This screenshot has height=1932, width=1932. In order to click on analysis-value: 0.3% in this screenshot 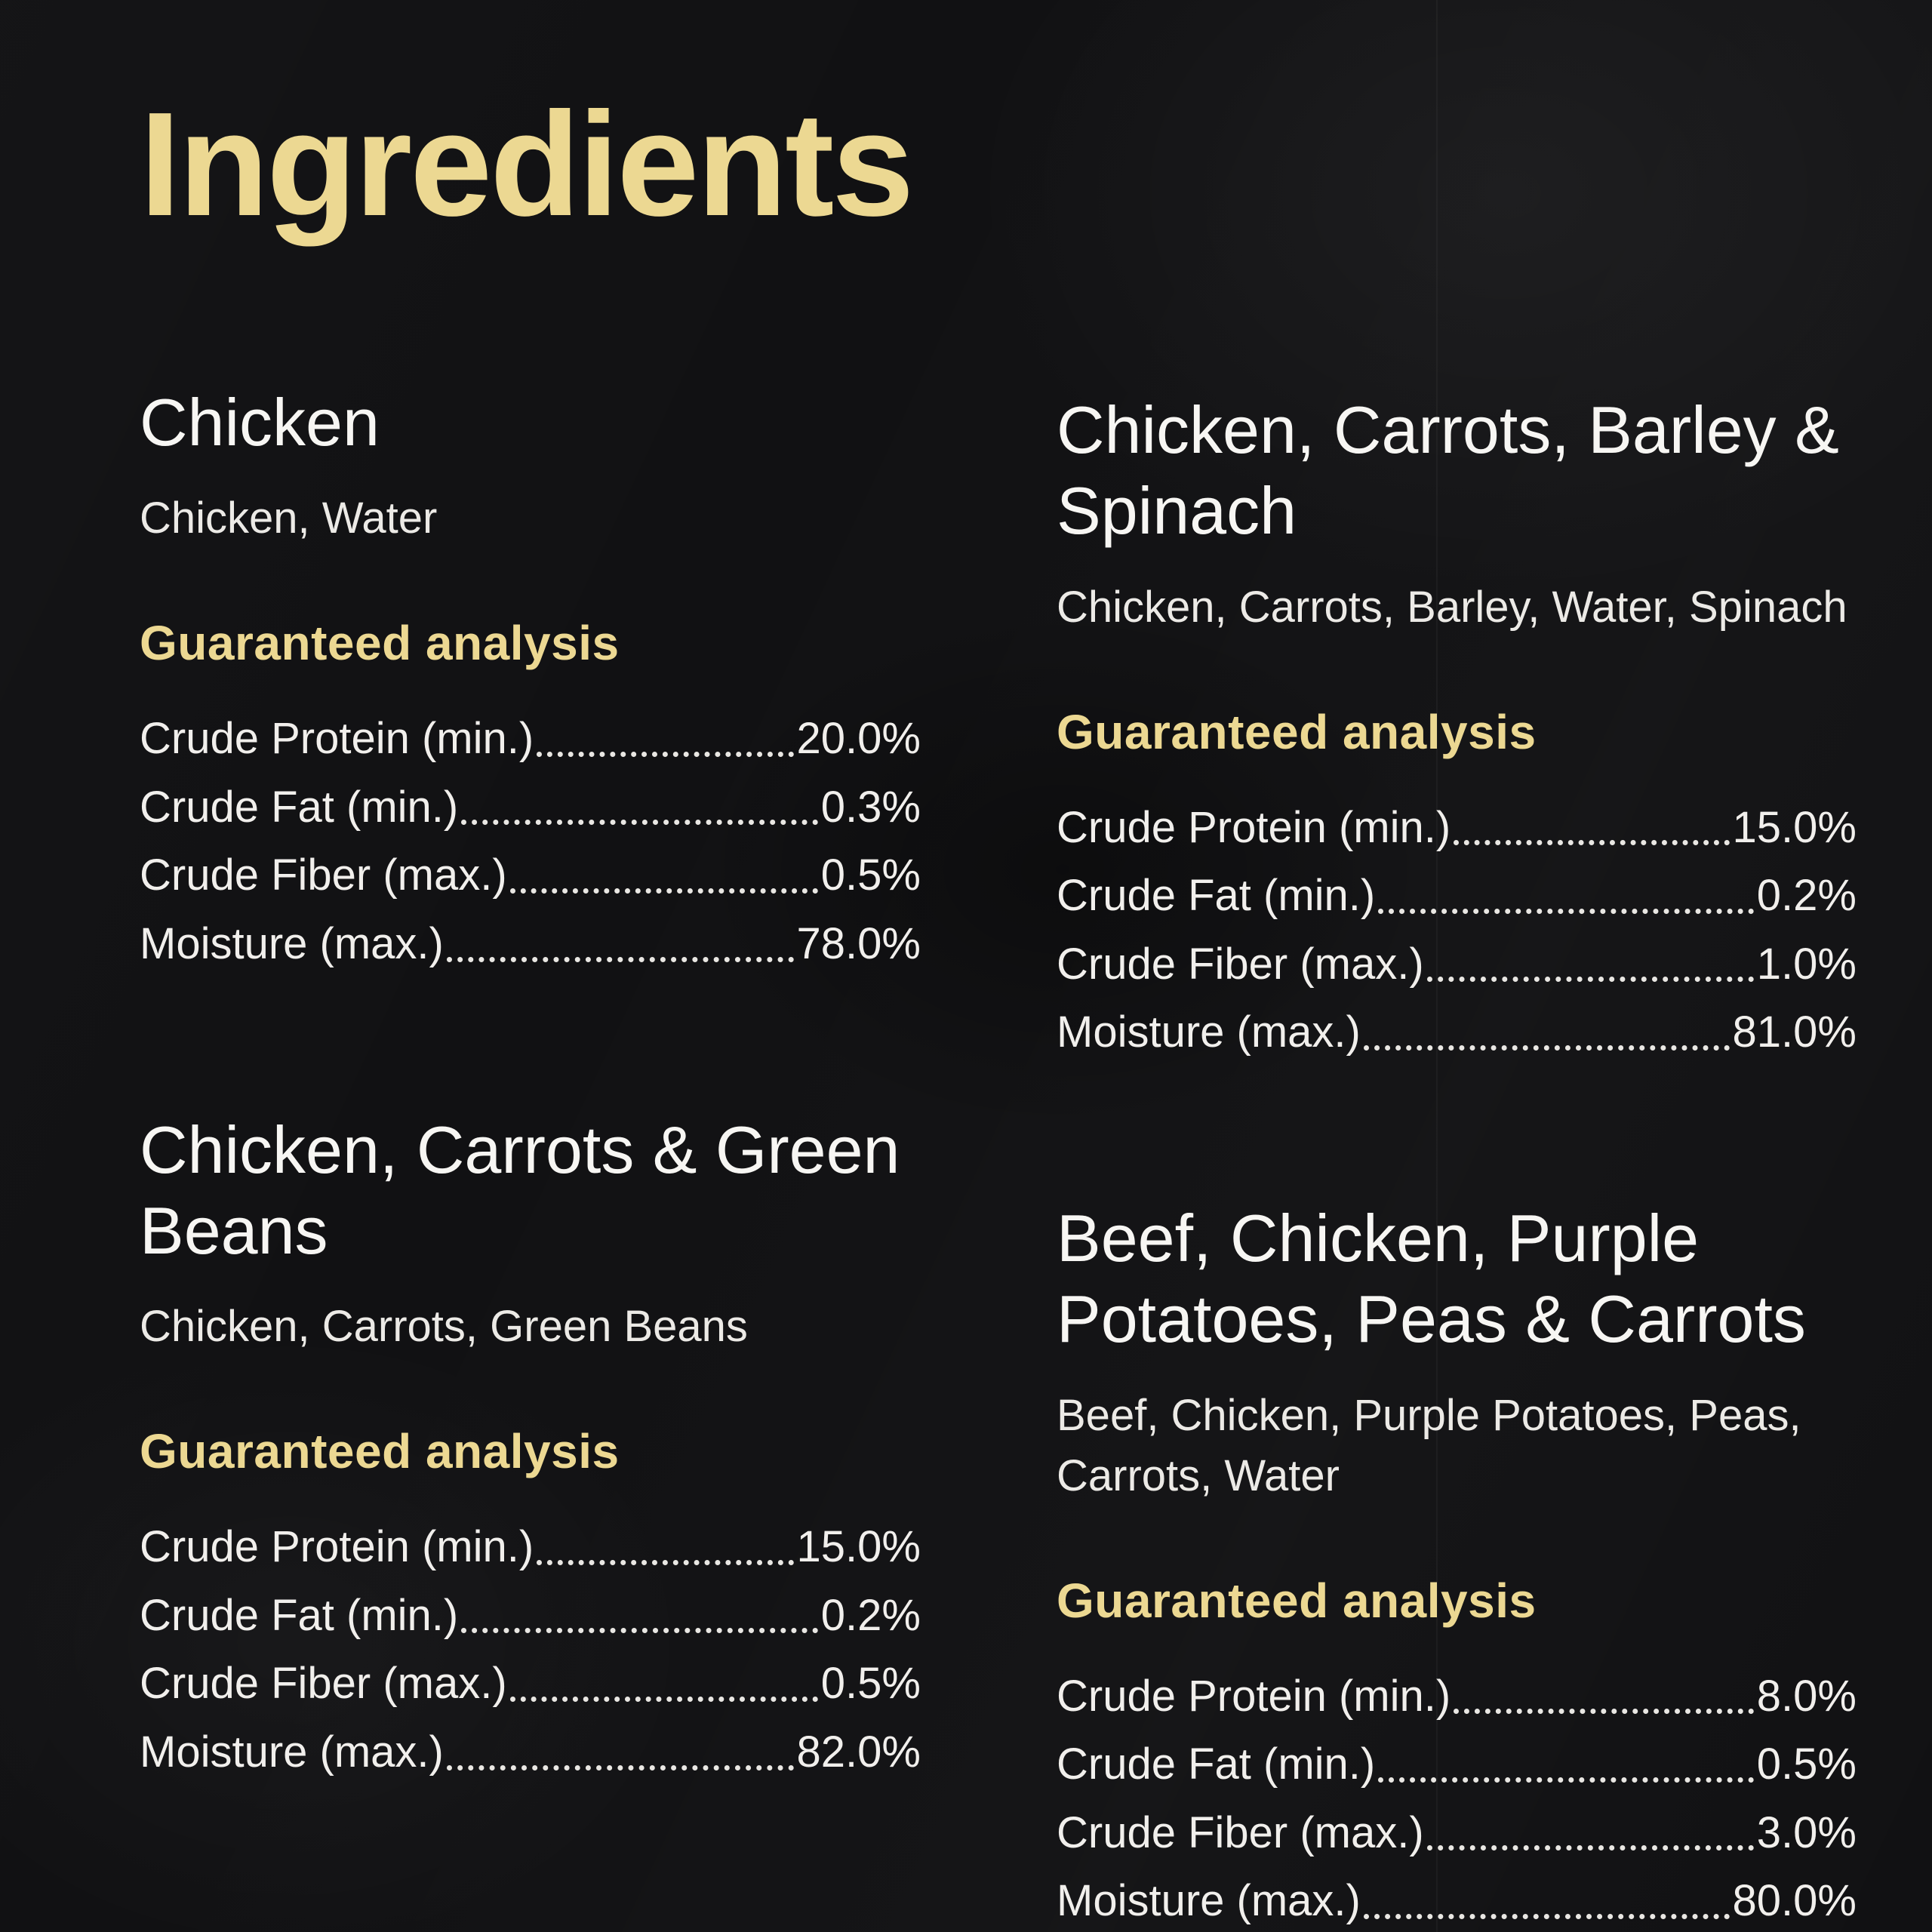, I will do `click(870, 807)`.